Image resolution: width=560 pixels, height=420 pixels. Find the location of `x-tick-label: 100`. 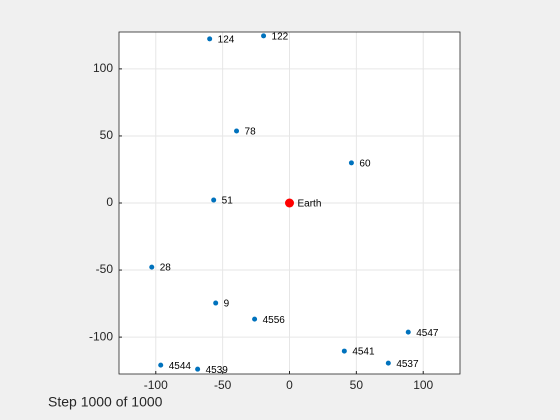

x-tick-label: 100 is located at coordinates (423, 385).